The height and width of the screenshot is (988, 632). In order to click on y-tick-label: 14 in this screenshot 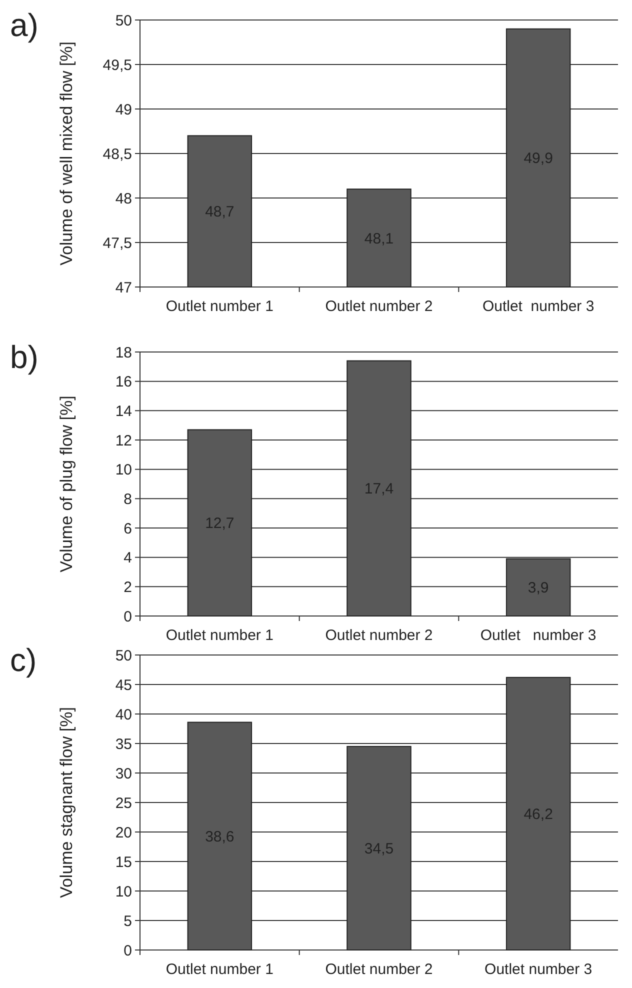, I will do `click(123, 411)`.